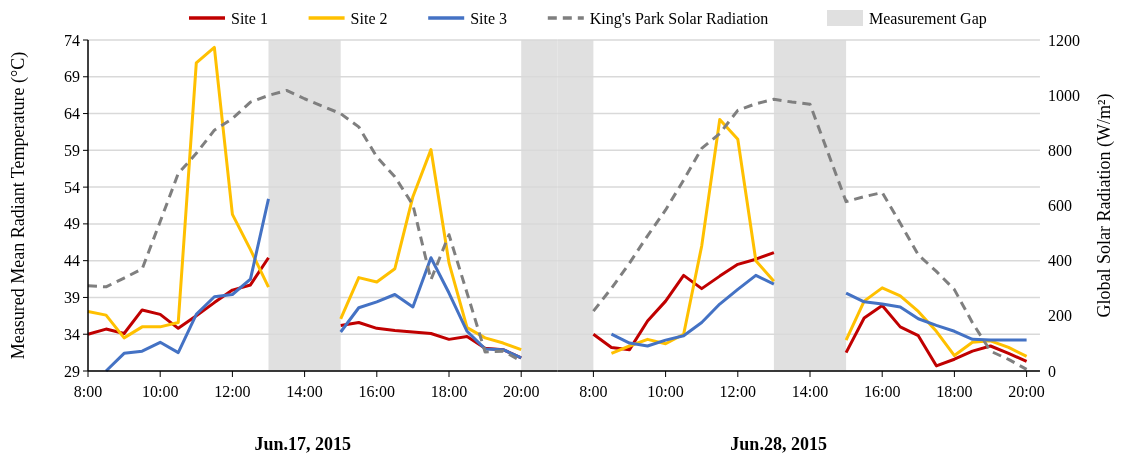  Describe the element at coordinates (1059, 150) in the screenshot. I see `y2-tick-label: 800` at that location.